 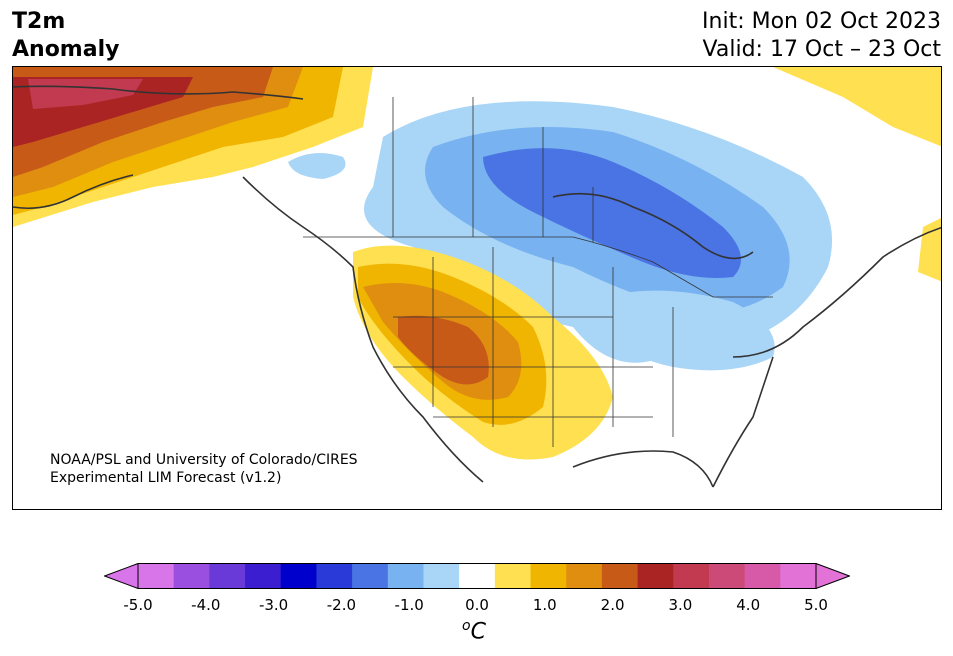 I want to click on labrador-anomaly, so click(x=929, y=250).